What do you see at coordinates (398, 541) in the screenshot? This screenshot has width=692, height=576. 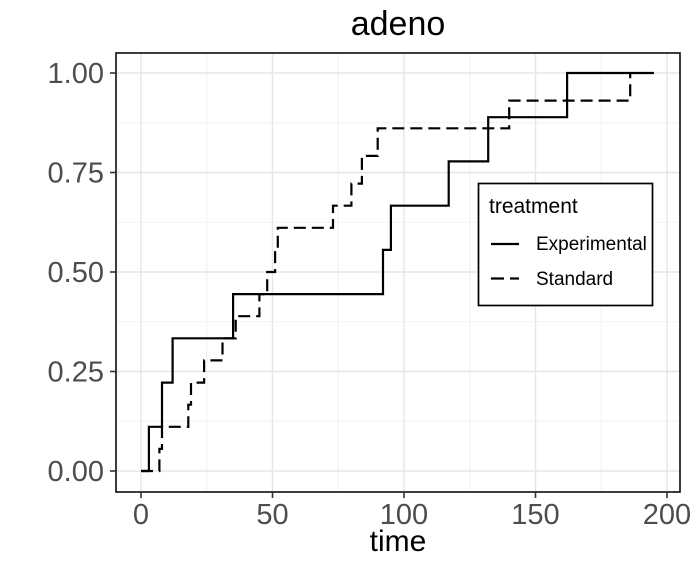 I see `x-axis-label: time` at bounding box center [398, 541].